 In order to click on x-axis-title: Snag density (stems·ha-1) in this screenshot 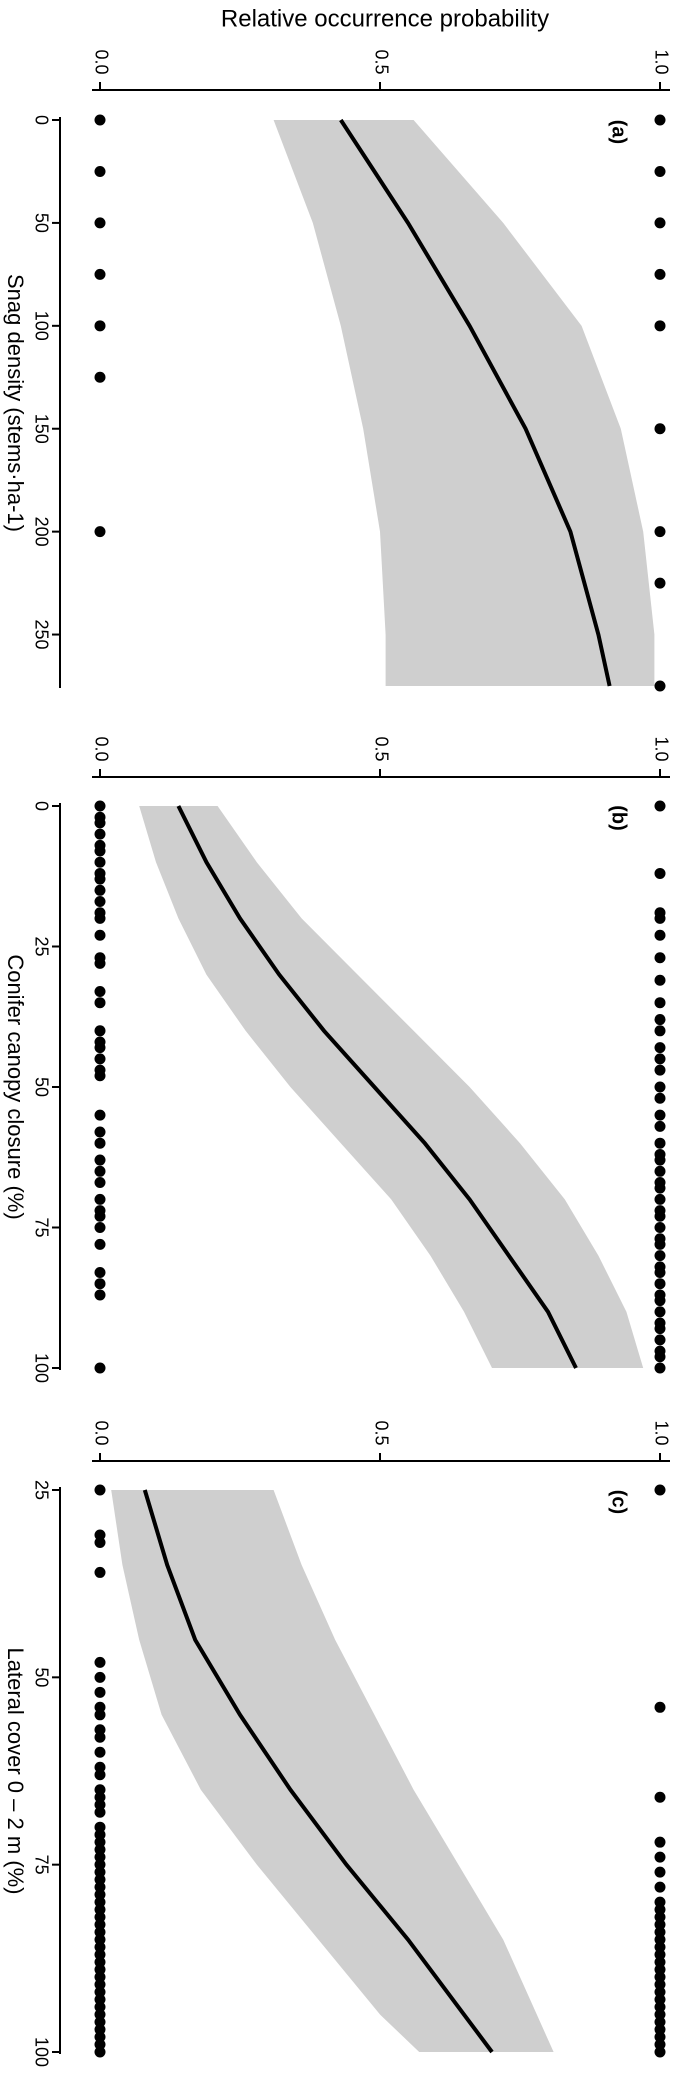, I will do `click(15, 403)`.